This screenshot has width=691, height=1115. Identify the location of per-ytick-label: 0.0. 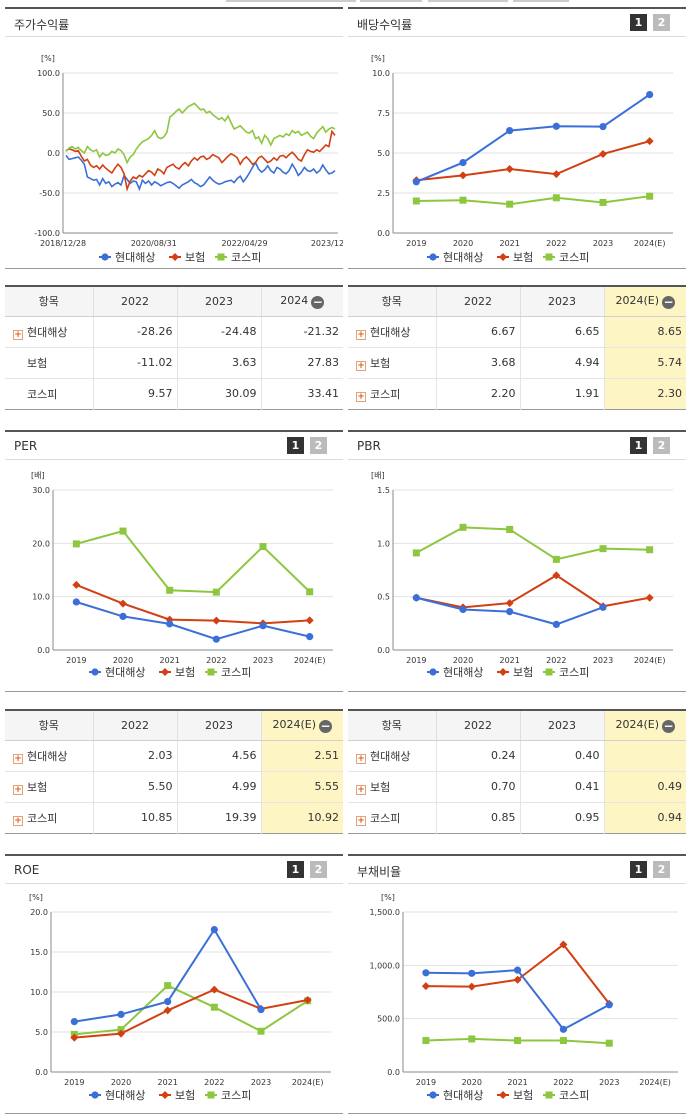
(43, 650).